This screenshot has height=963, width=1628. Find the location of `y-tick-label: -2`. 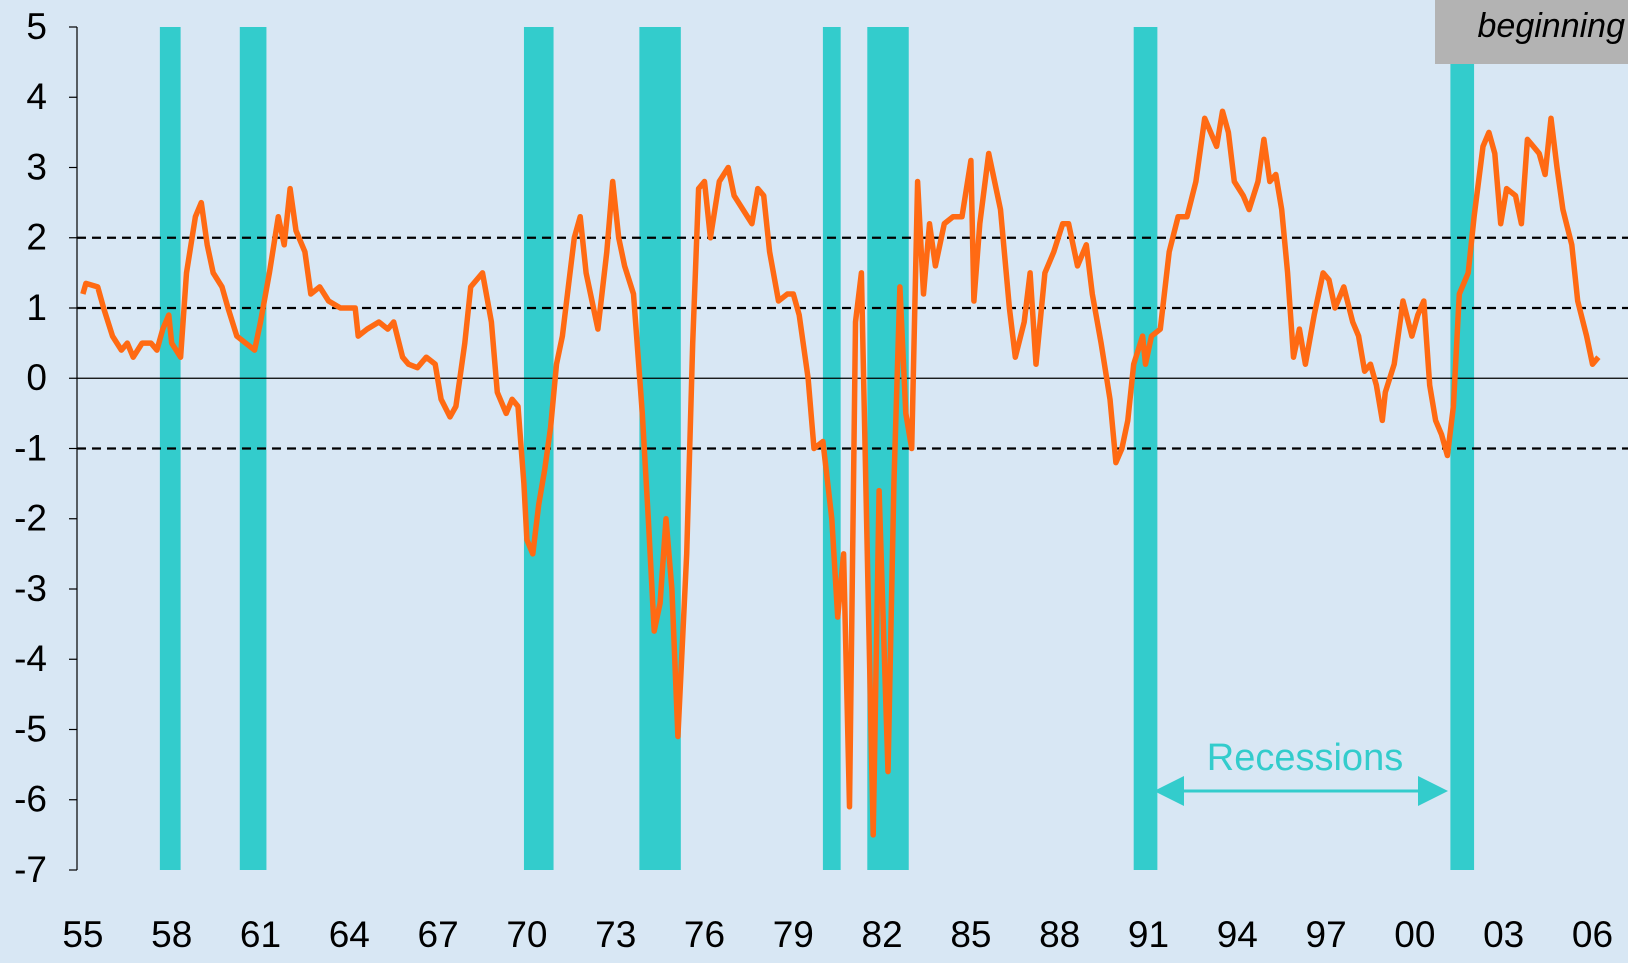

y-tick-label: -2 is located at coordinates (30, 518).